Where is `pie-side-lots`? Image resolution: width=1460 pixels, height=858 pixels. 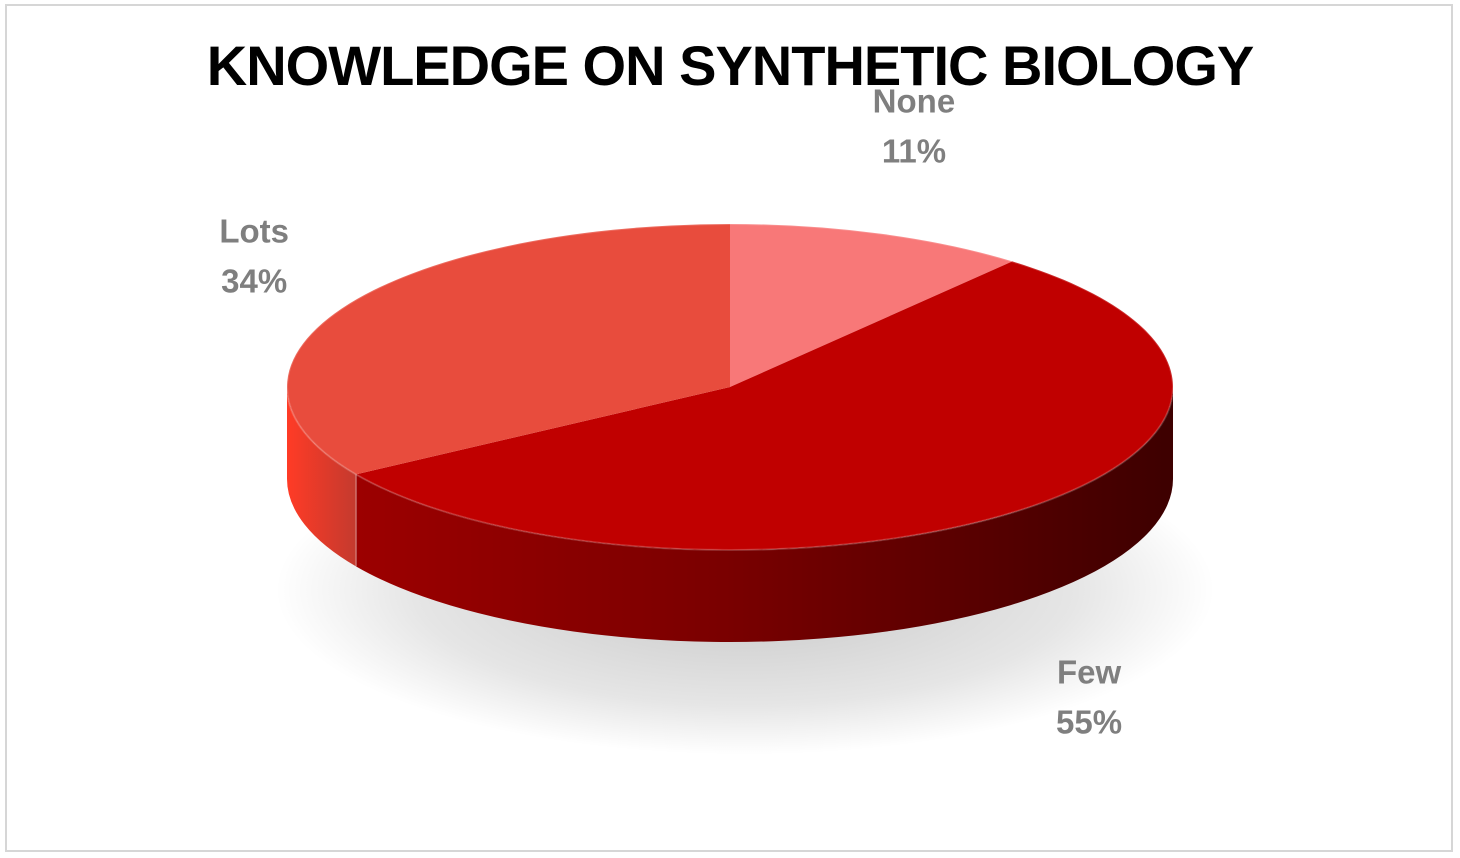
pie-side-lots is located at coordinates (321, 477).